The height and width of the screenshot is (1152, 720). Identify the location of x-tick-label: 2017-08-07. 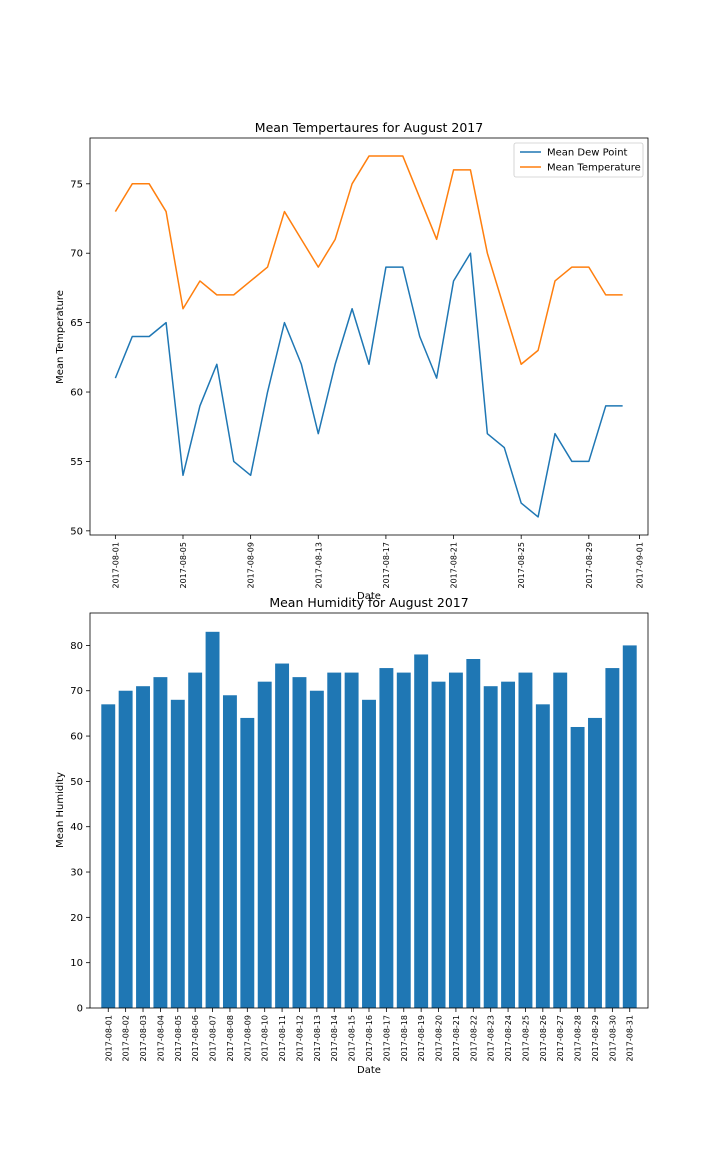
(213, 1038).